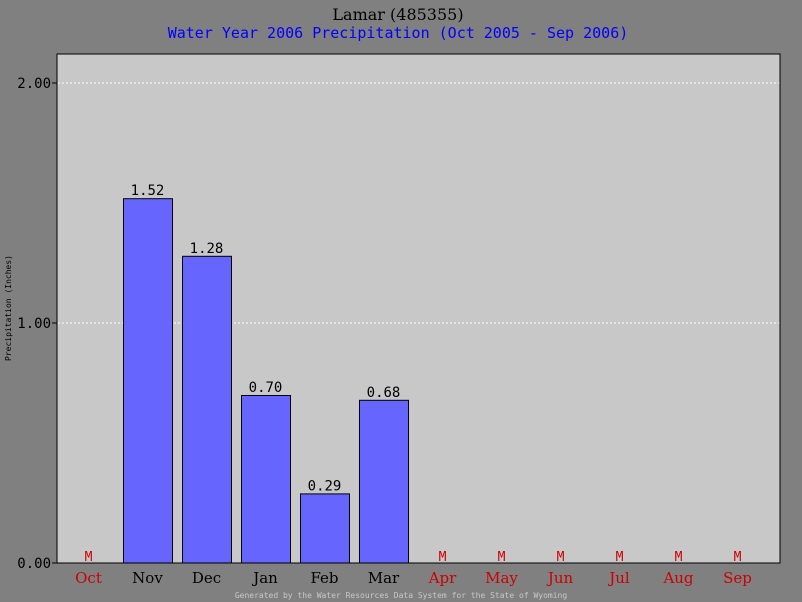 The height and width of the screenshot is (602, 802). Describe the element at coordinates (325, 528) in the screenshot. I see `bar-feb` at that location.